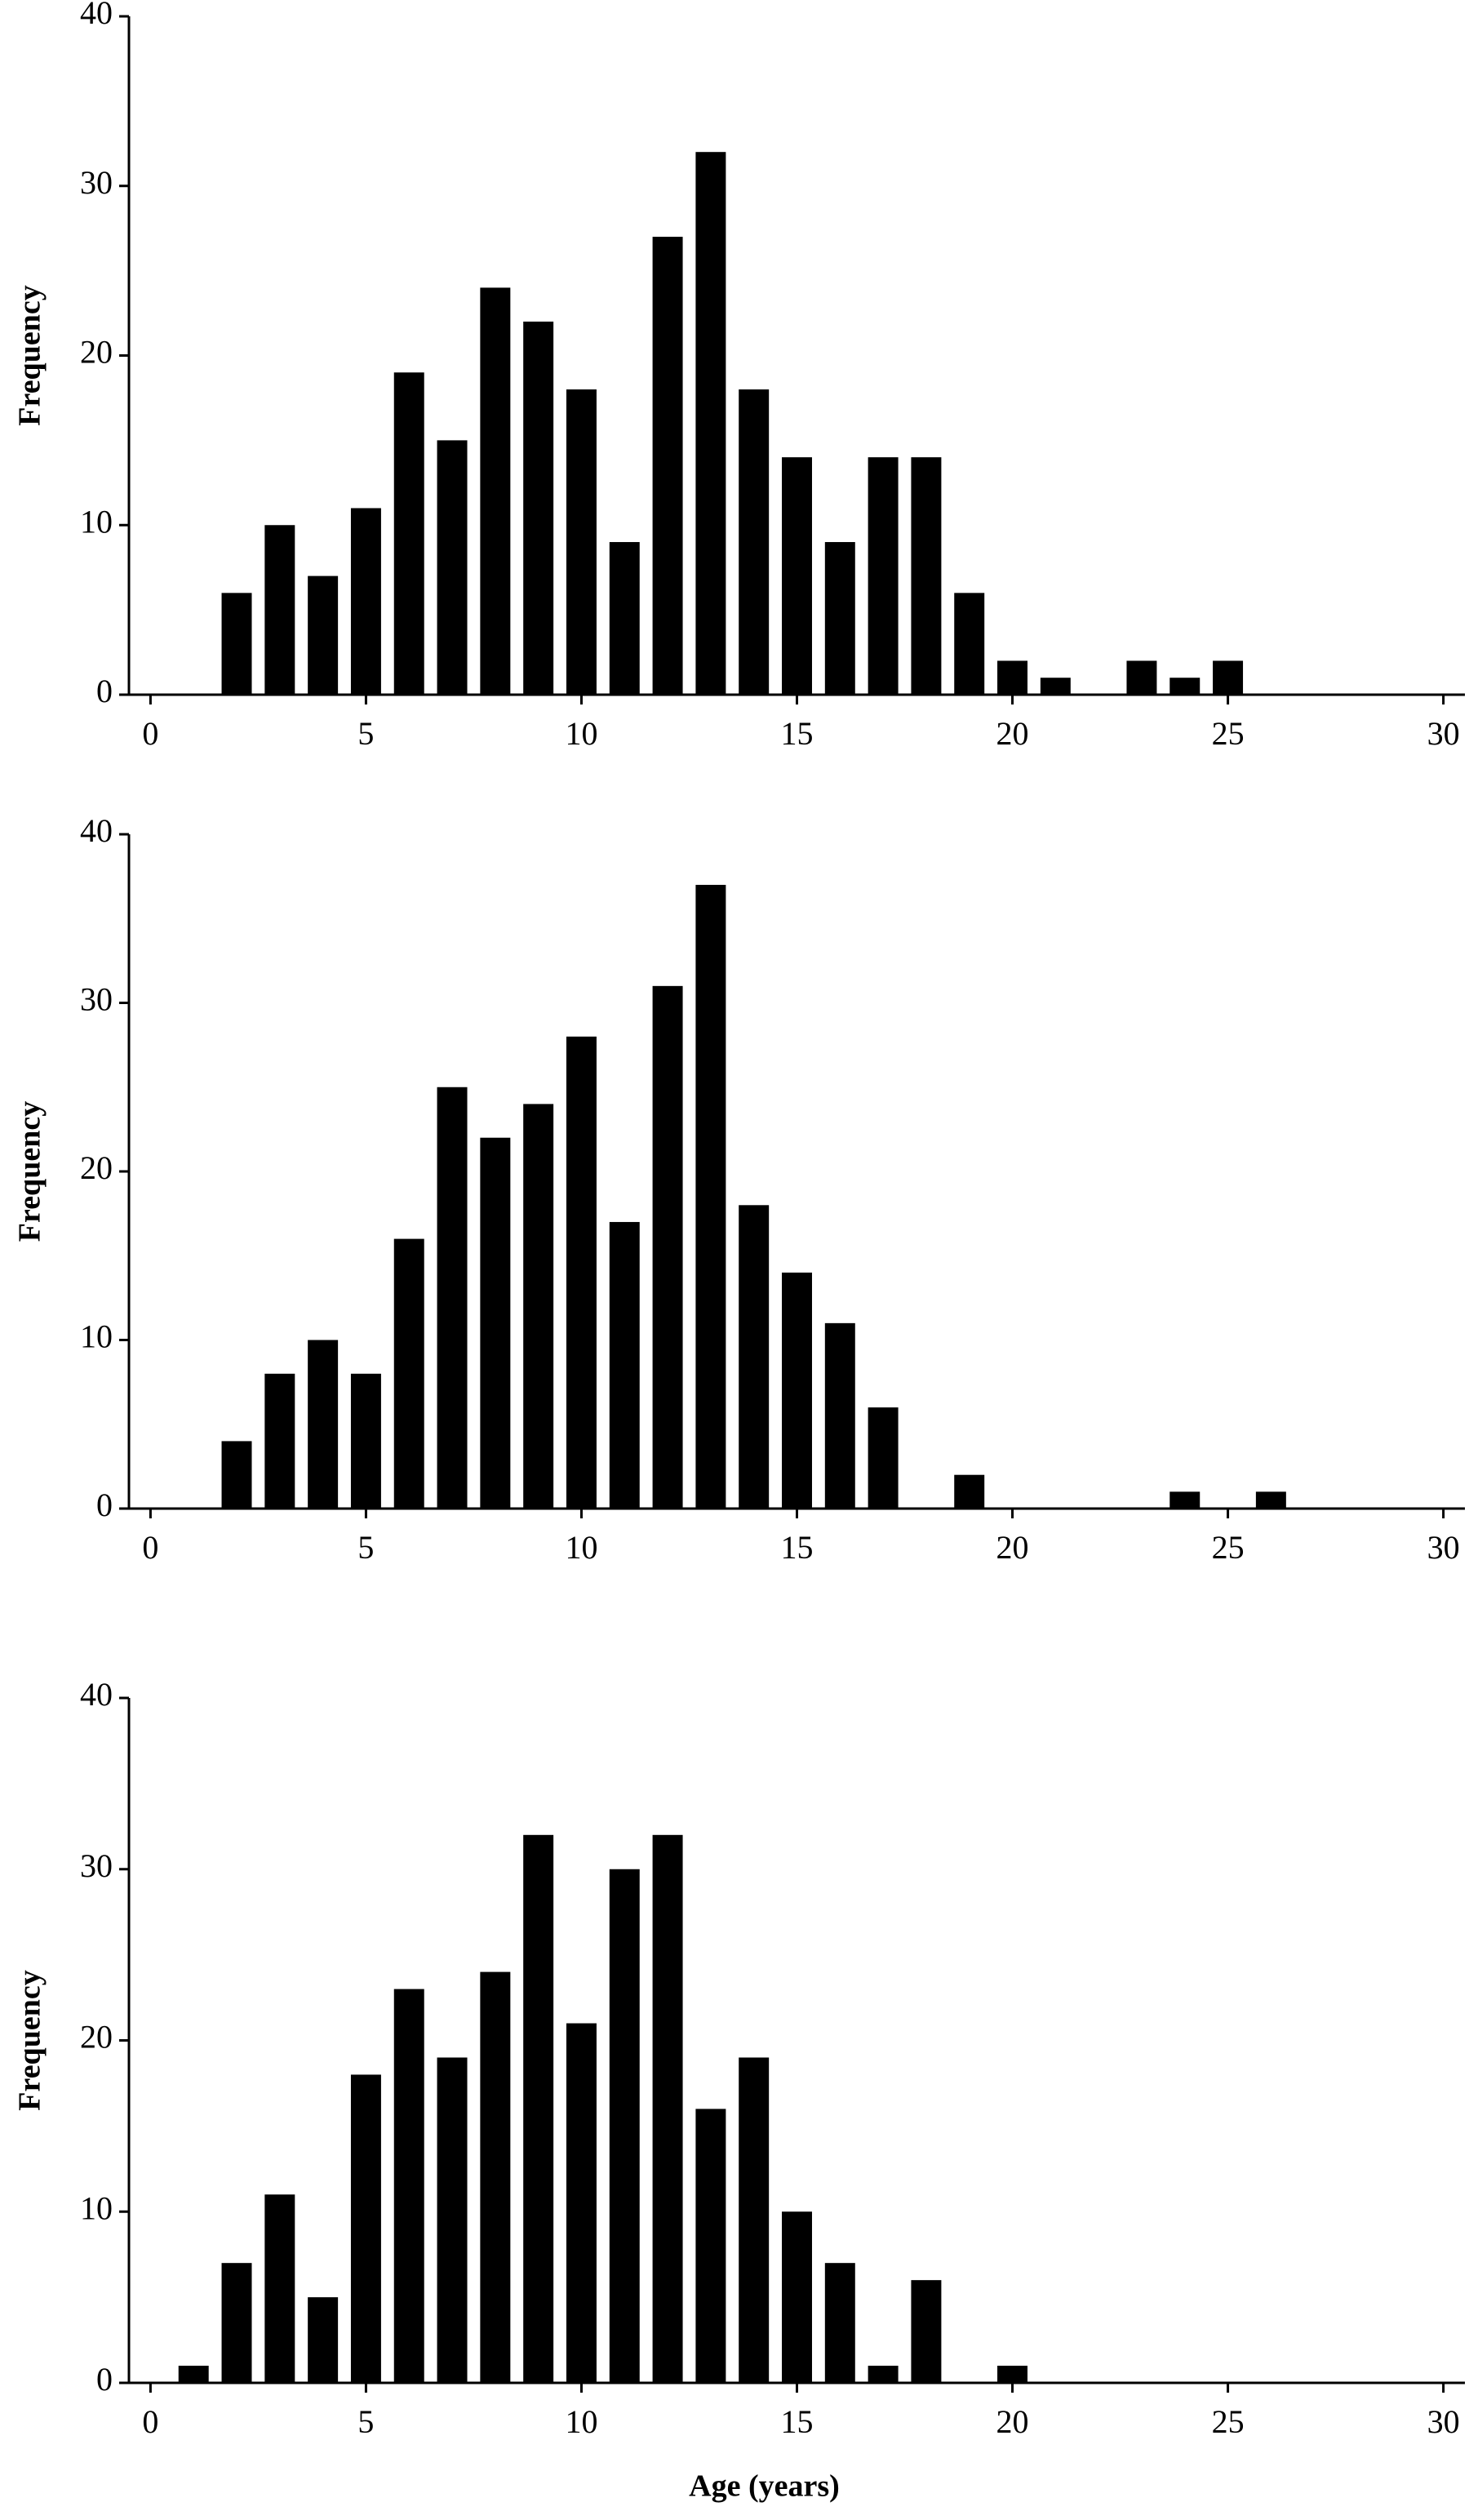 This screenshot has height=2520, width=1469. I want to click on x-axis-title: Age (years), so click(764, 2486).